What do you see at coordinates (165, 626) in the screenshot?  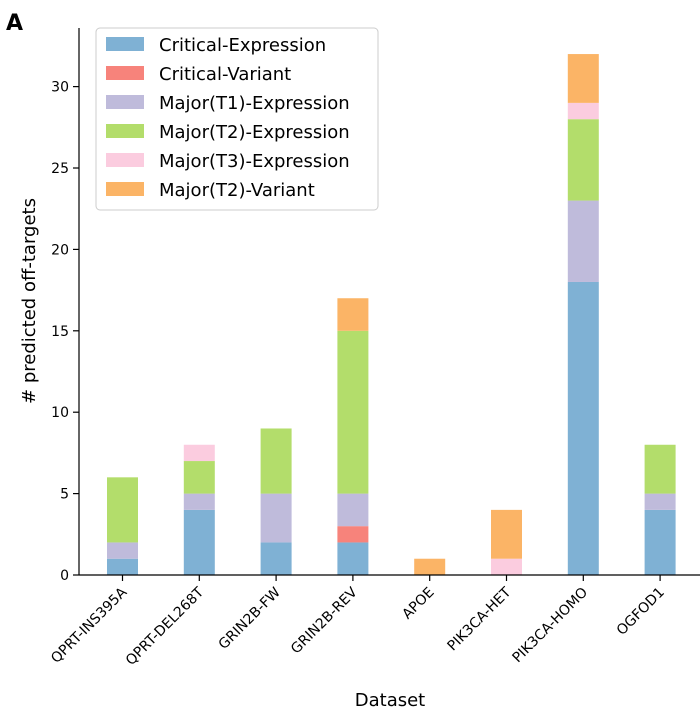 I see `x-tick-label: QPRT-DEL268T` at bounding box center [165, 626].